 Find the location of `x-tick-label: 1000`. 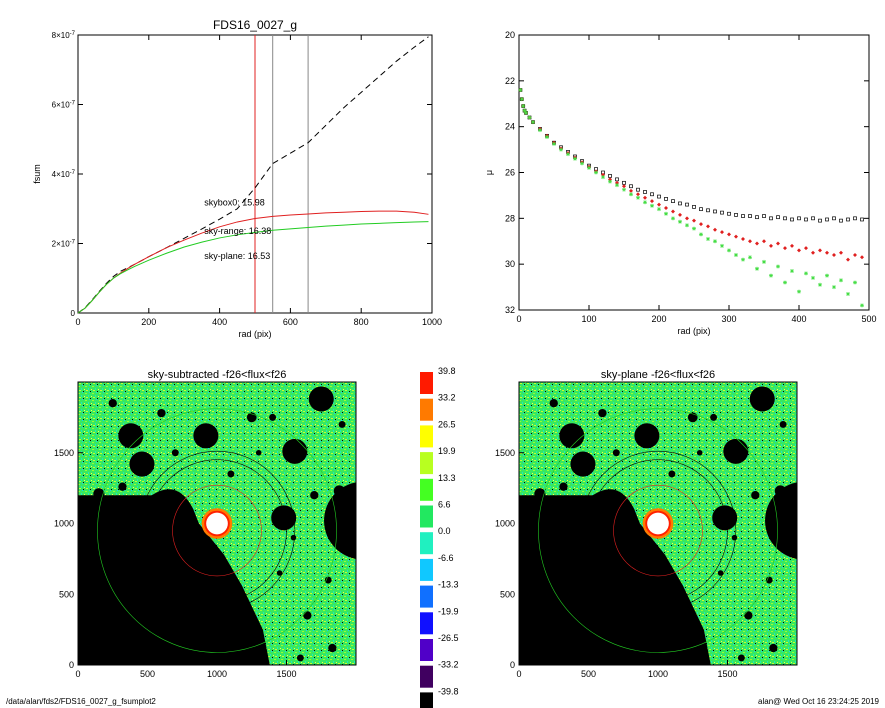

x-tick-label: 1000 is located at coordinates (658, 674).